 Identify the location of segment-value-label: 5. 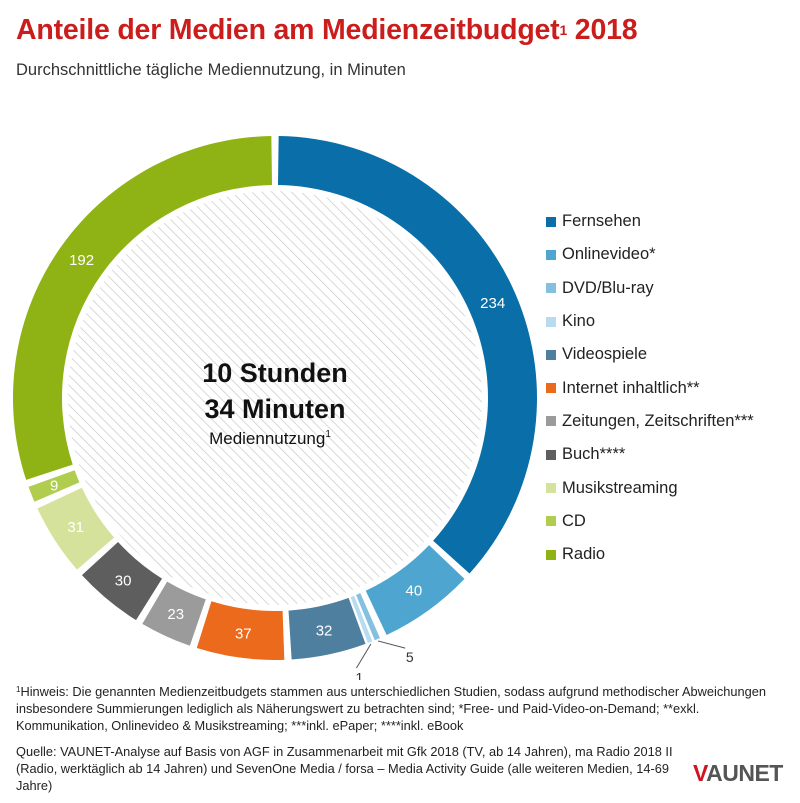
(410, 657).